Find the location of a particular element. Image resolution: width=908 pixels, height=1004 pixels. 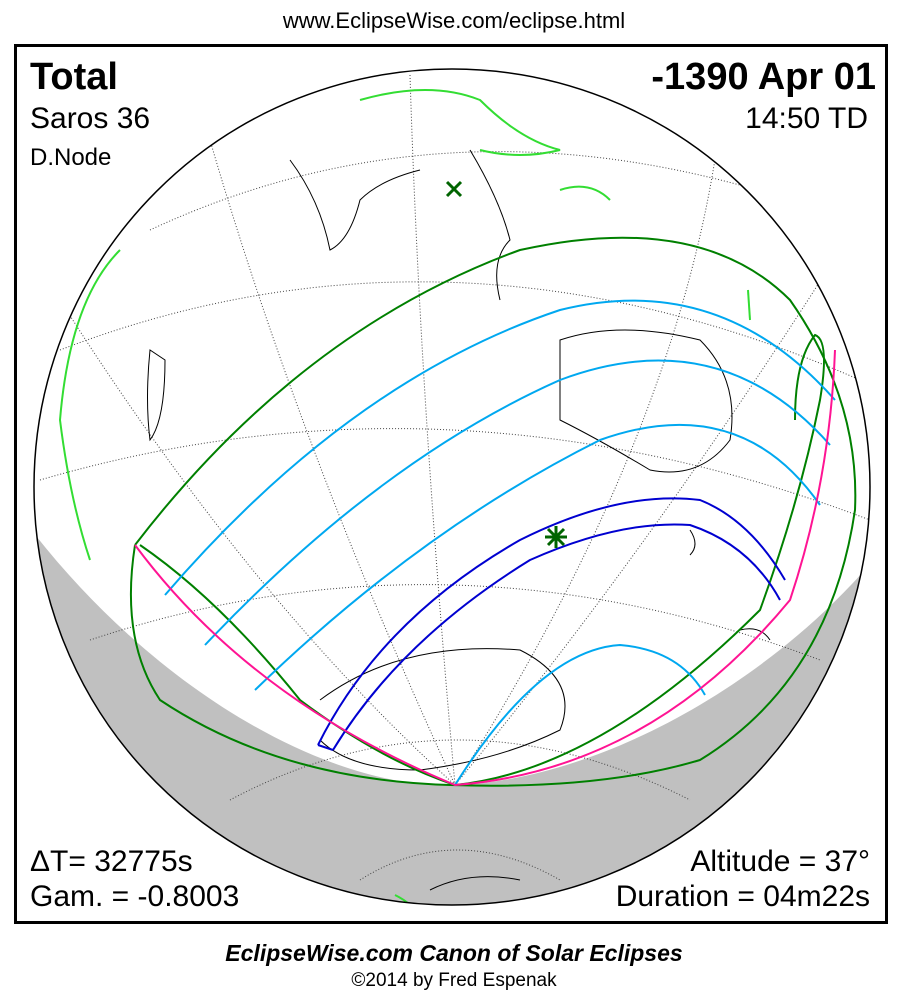

central-path-south is located at coordinates (556, 637).